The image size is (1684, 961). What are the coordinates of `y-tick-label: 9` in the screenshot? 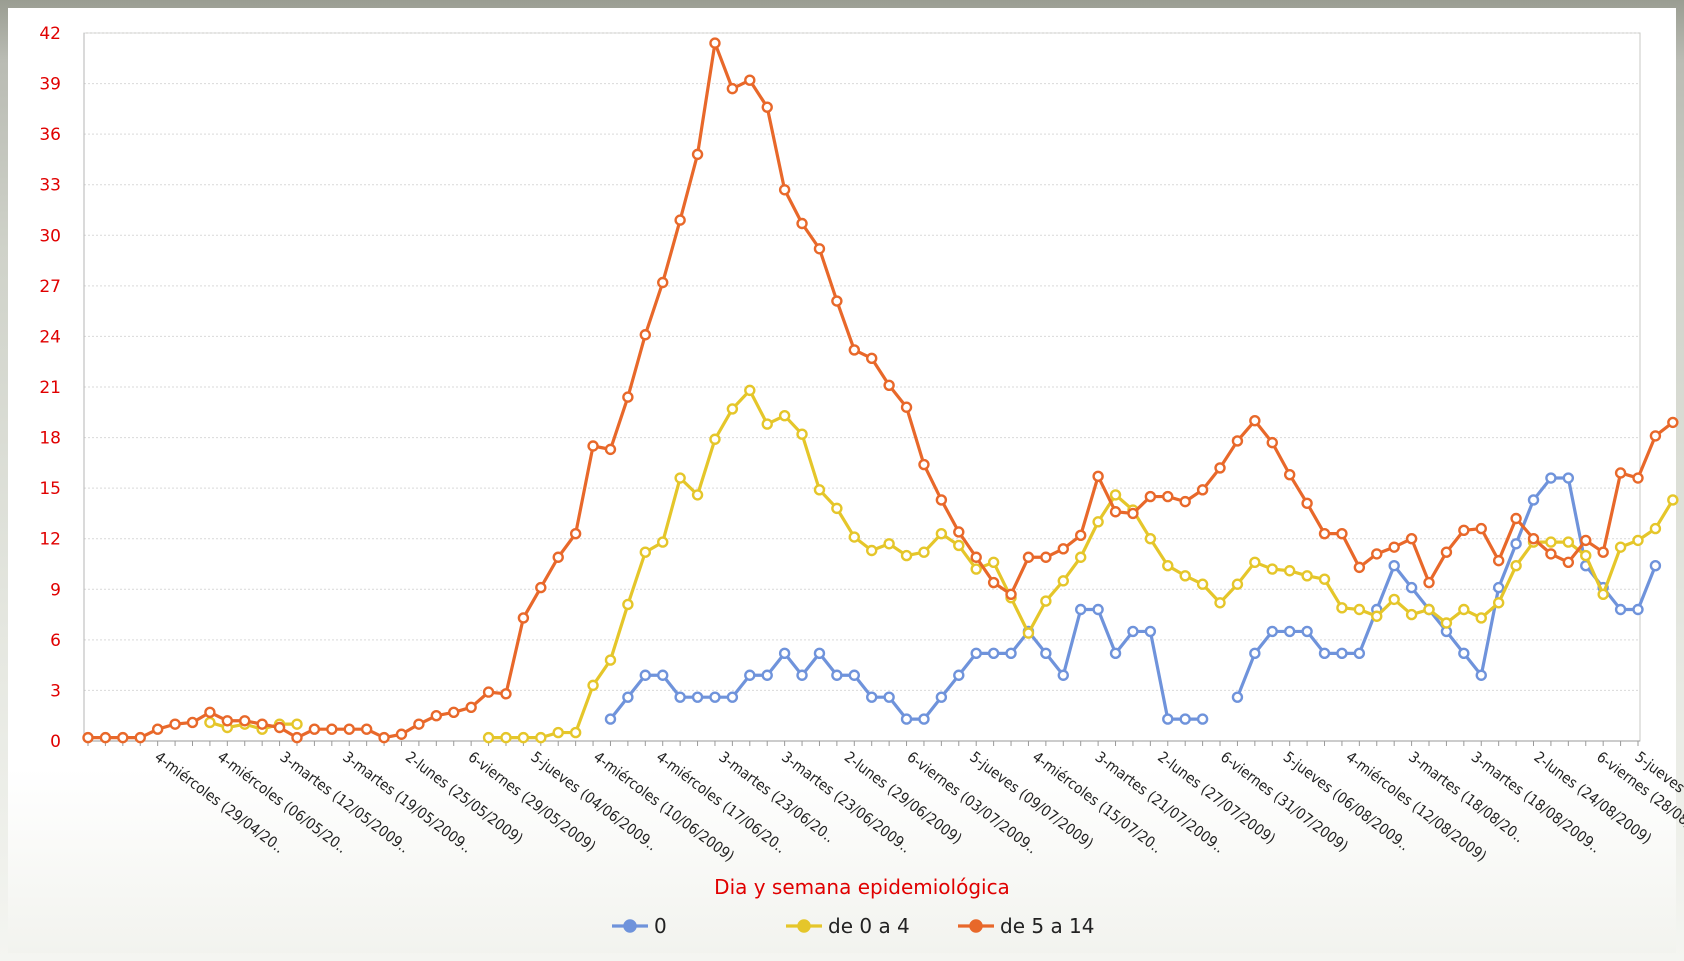 It's located at (55, 590).